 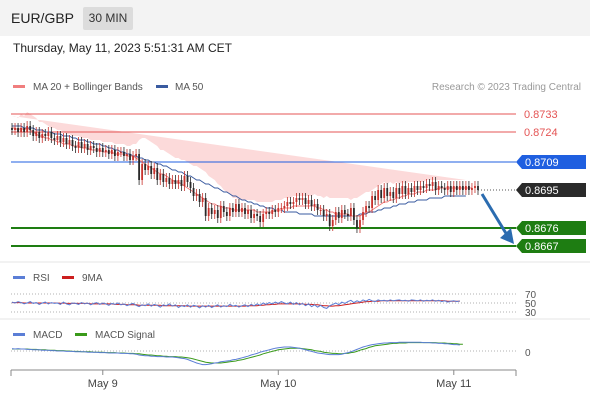 I want to click on level-label-resistance: 0.8733, so click(x=541, y=115).